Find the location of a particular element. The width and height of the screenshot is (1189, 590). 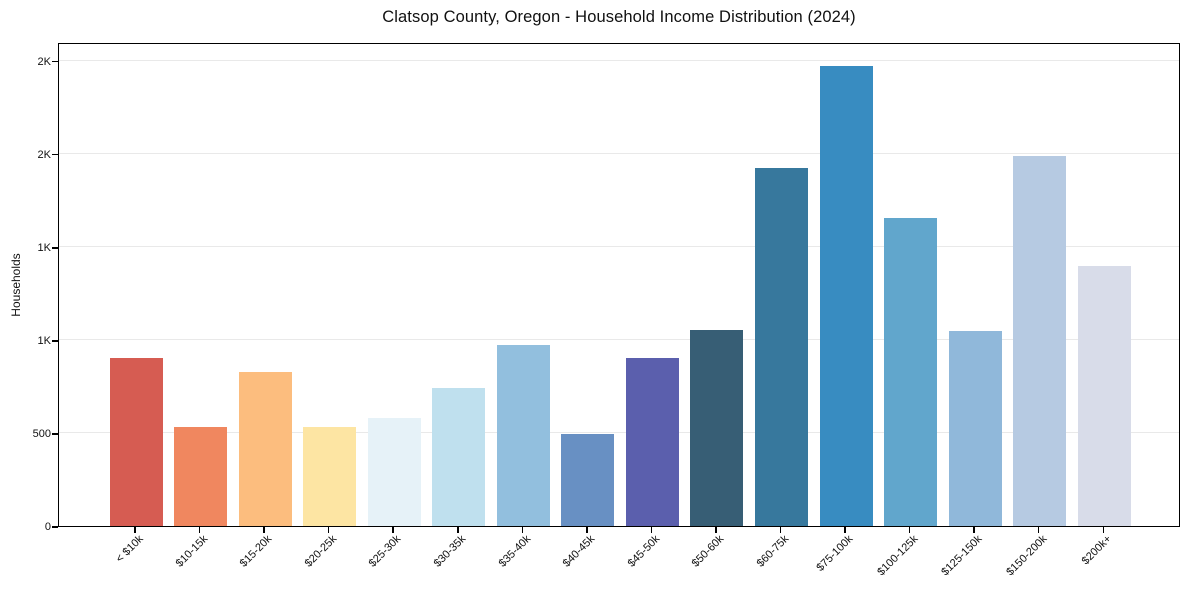

x-tick-label: $150-200k is located at coordinates (1026, 556).